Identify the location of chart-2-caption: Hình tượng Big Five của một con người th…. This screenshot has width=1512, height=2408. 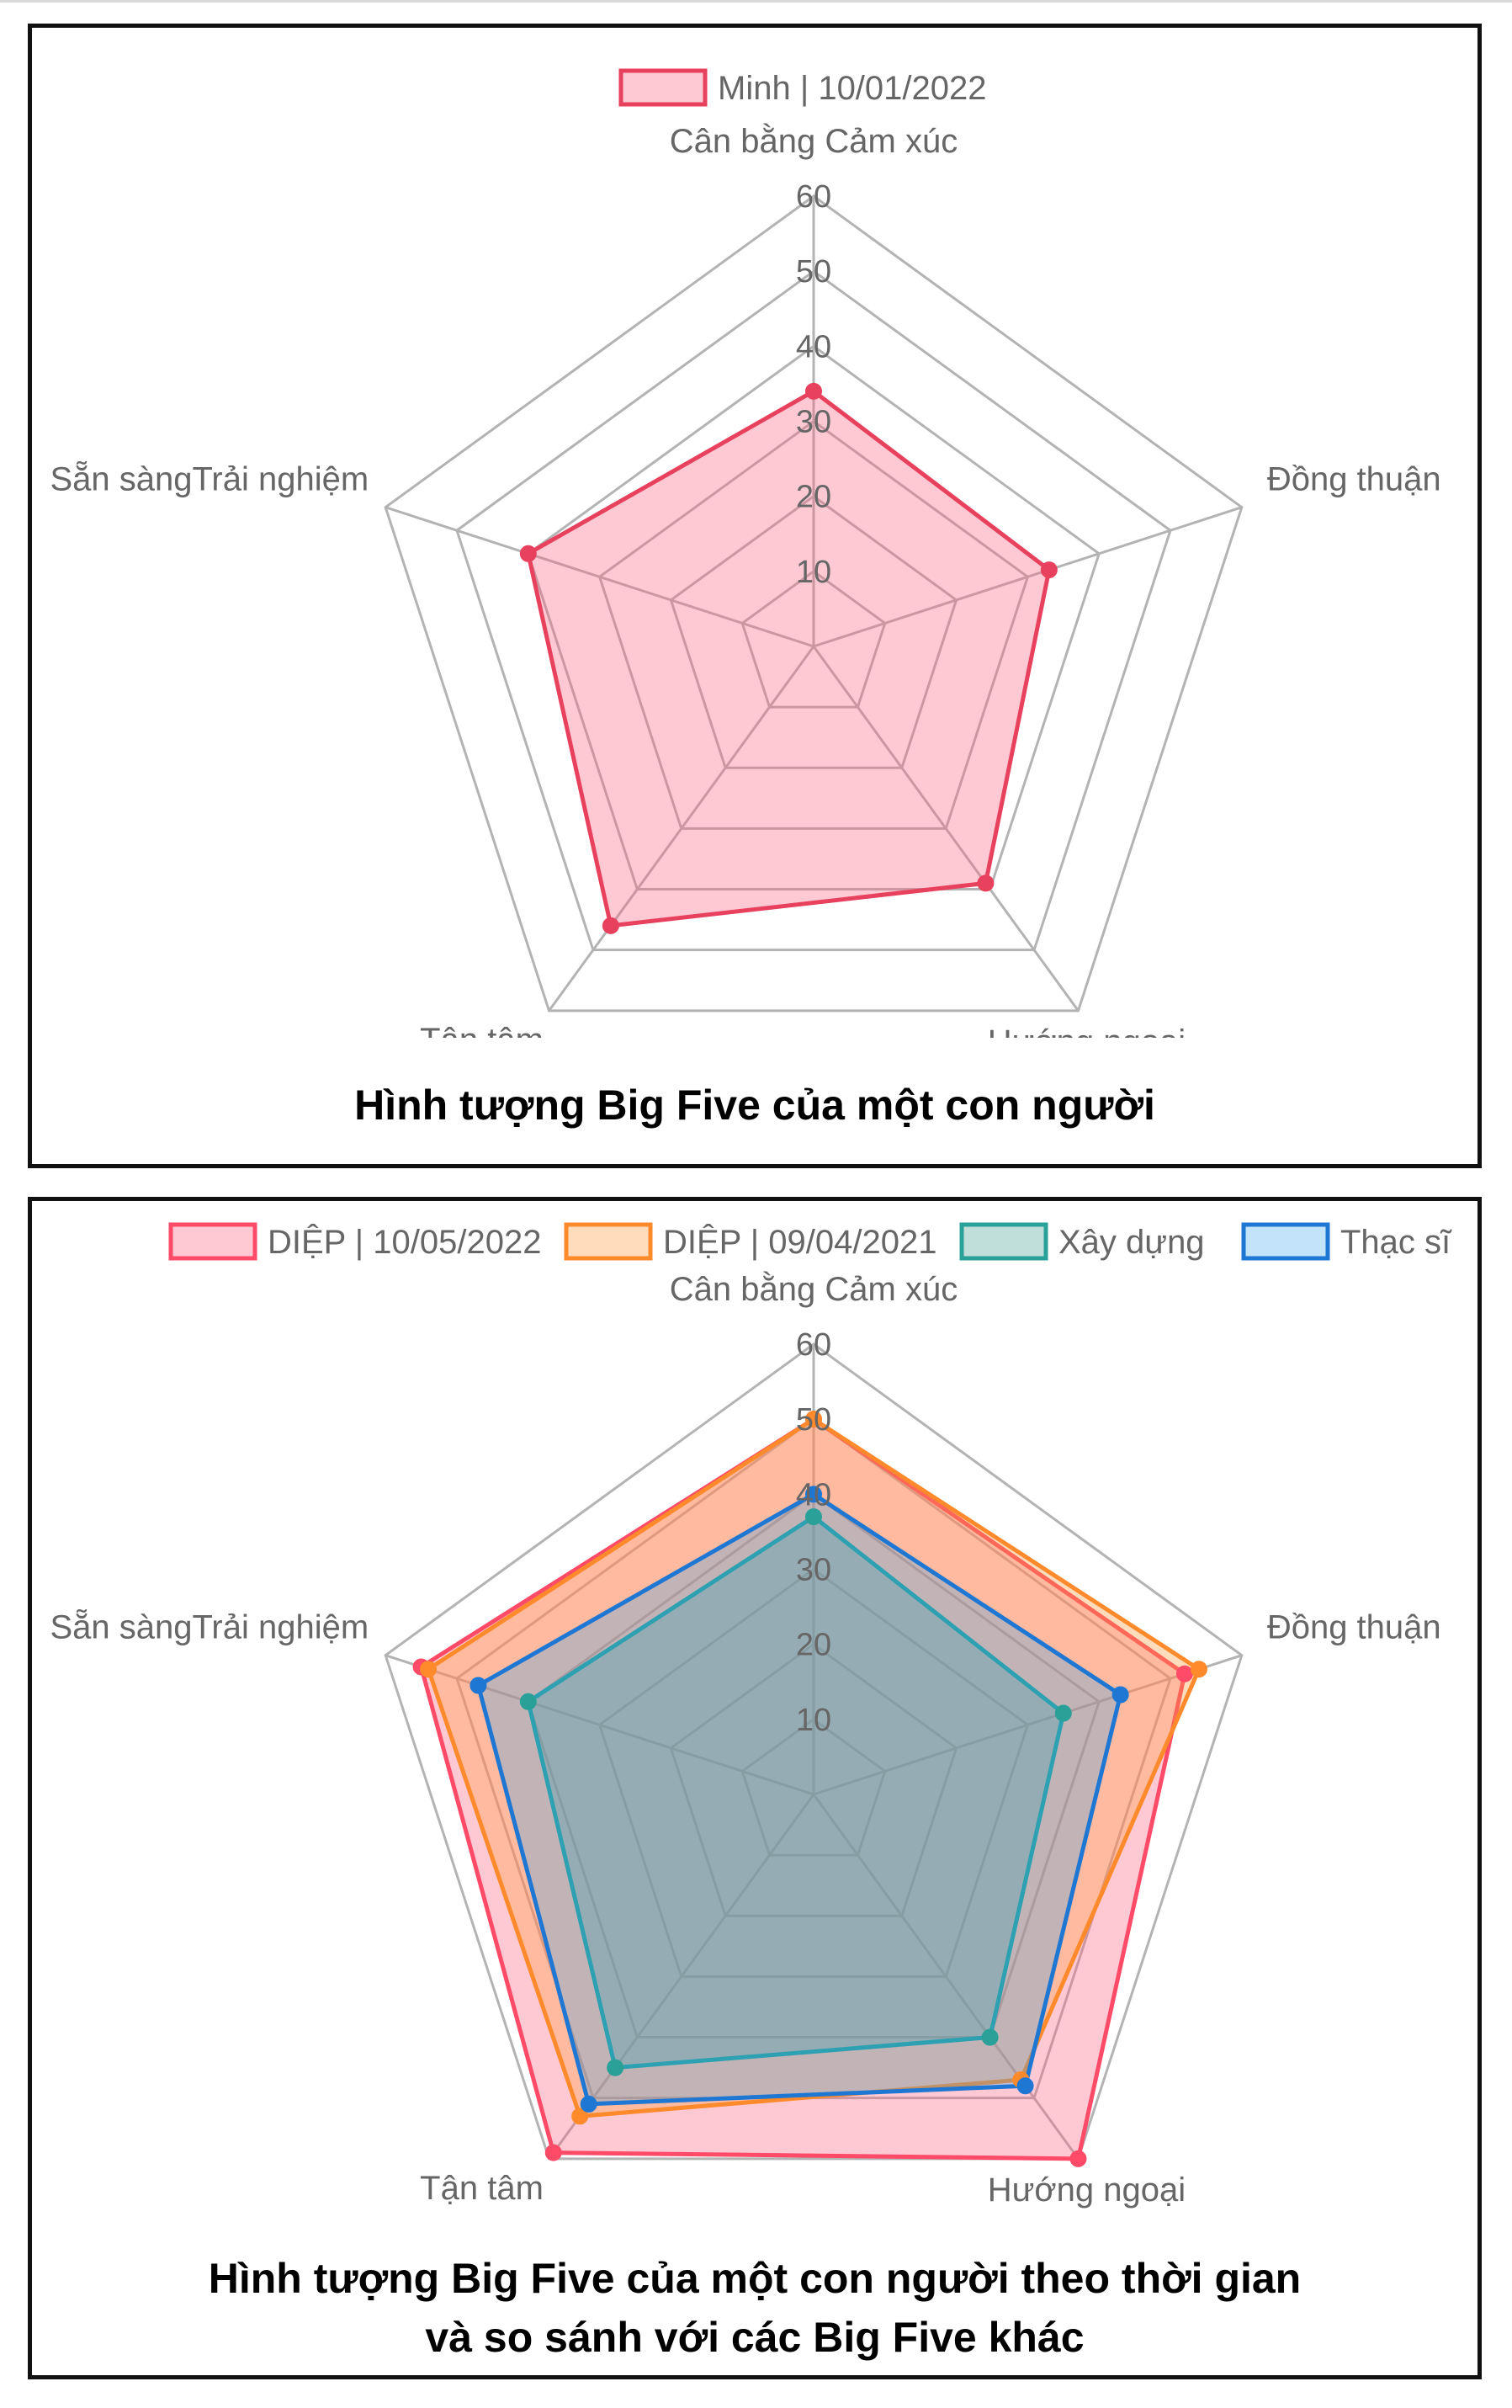
(755, 2308).